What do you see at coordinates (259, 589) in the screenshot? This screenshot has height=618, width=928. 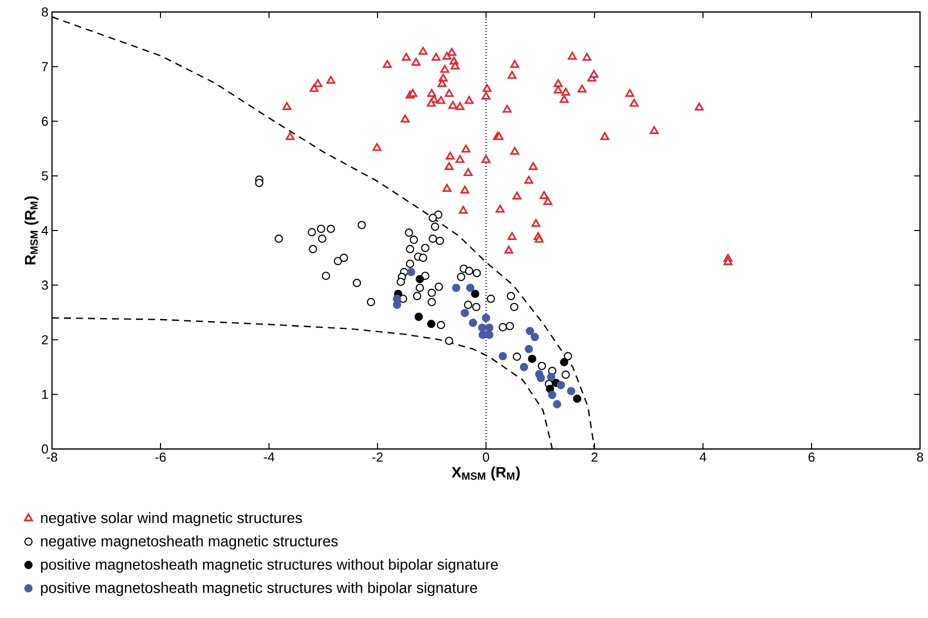 I see `legend-label: positive magnetosheath magnetic structures with bipolar signature` at bounding box center [259, 589].